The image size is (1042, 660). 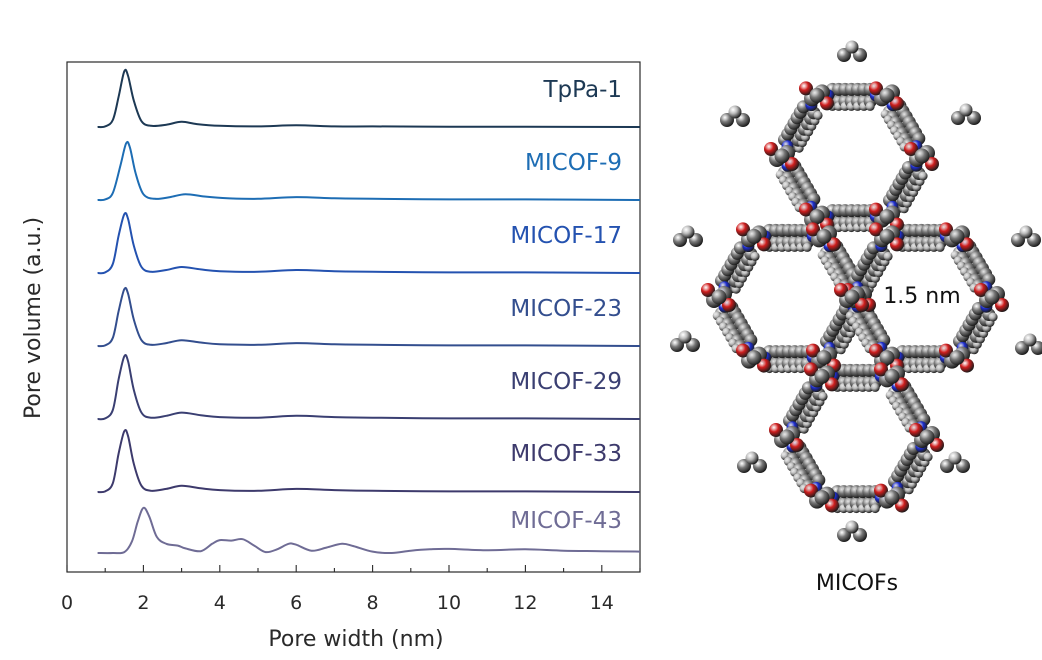 What do you see at coordinates (582, 90) in the screenshot?
I see `series-label: TpPa-1` at bounding box center [582, 90].